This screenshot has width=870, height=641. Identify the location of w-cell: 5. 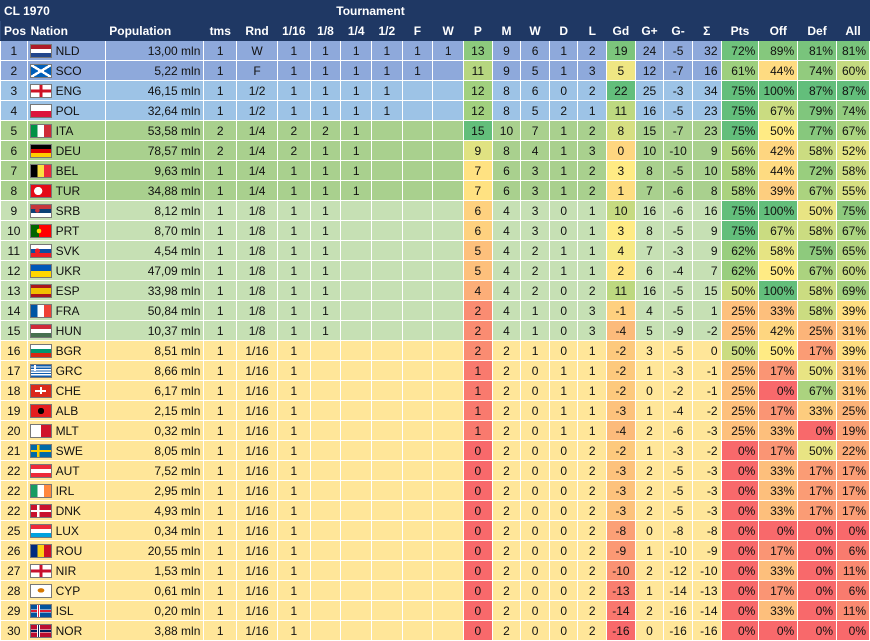
(535, 70).